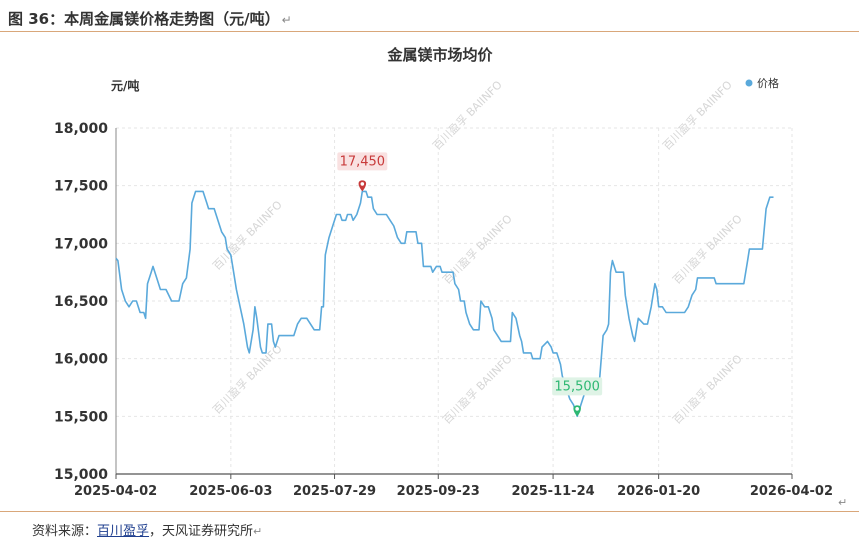  I want to click on x-tick-label: 2025-11-24, so click(553, 491).